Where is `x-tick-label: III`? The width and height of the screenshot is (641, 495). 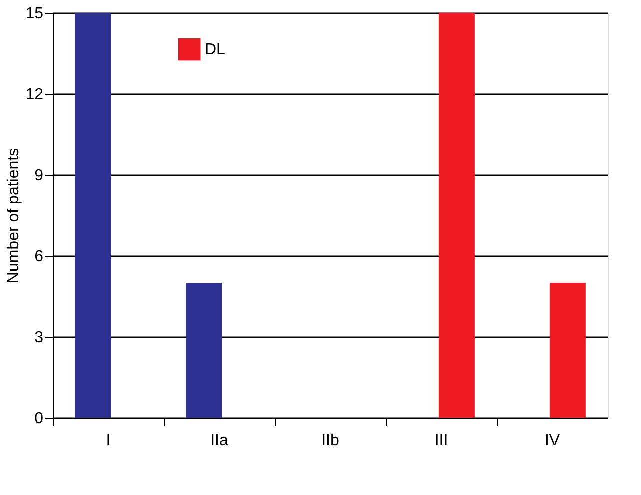
x-tick-label: III is located at coordinates (441, 441).